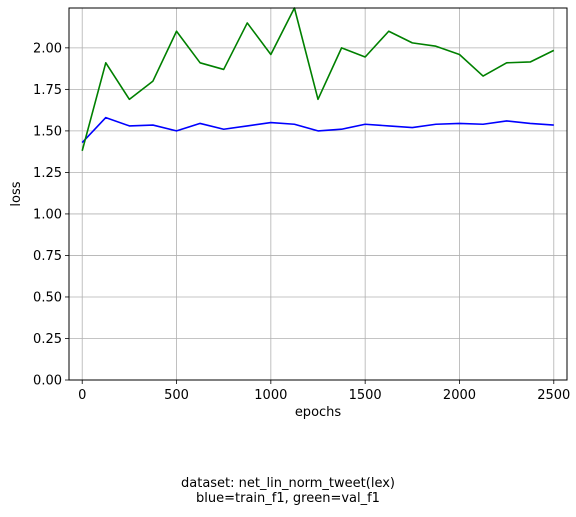 This screenshot has height=517, width=576. I want to click on x-tick-label: 0, so click(82, 395).